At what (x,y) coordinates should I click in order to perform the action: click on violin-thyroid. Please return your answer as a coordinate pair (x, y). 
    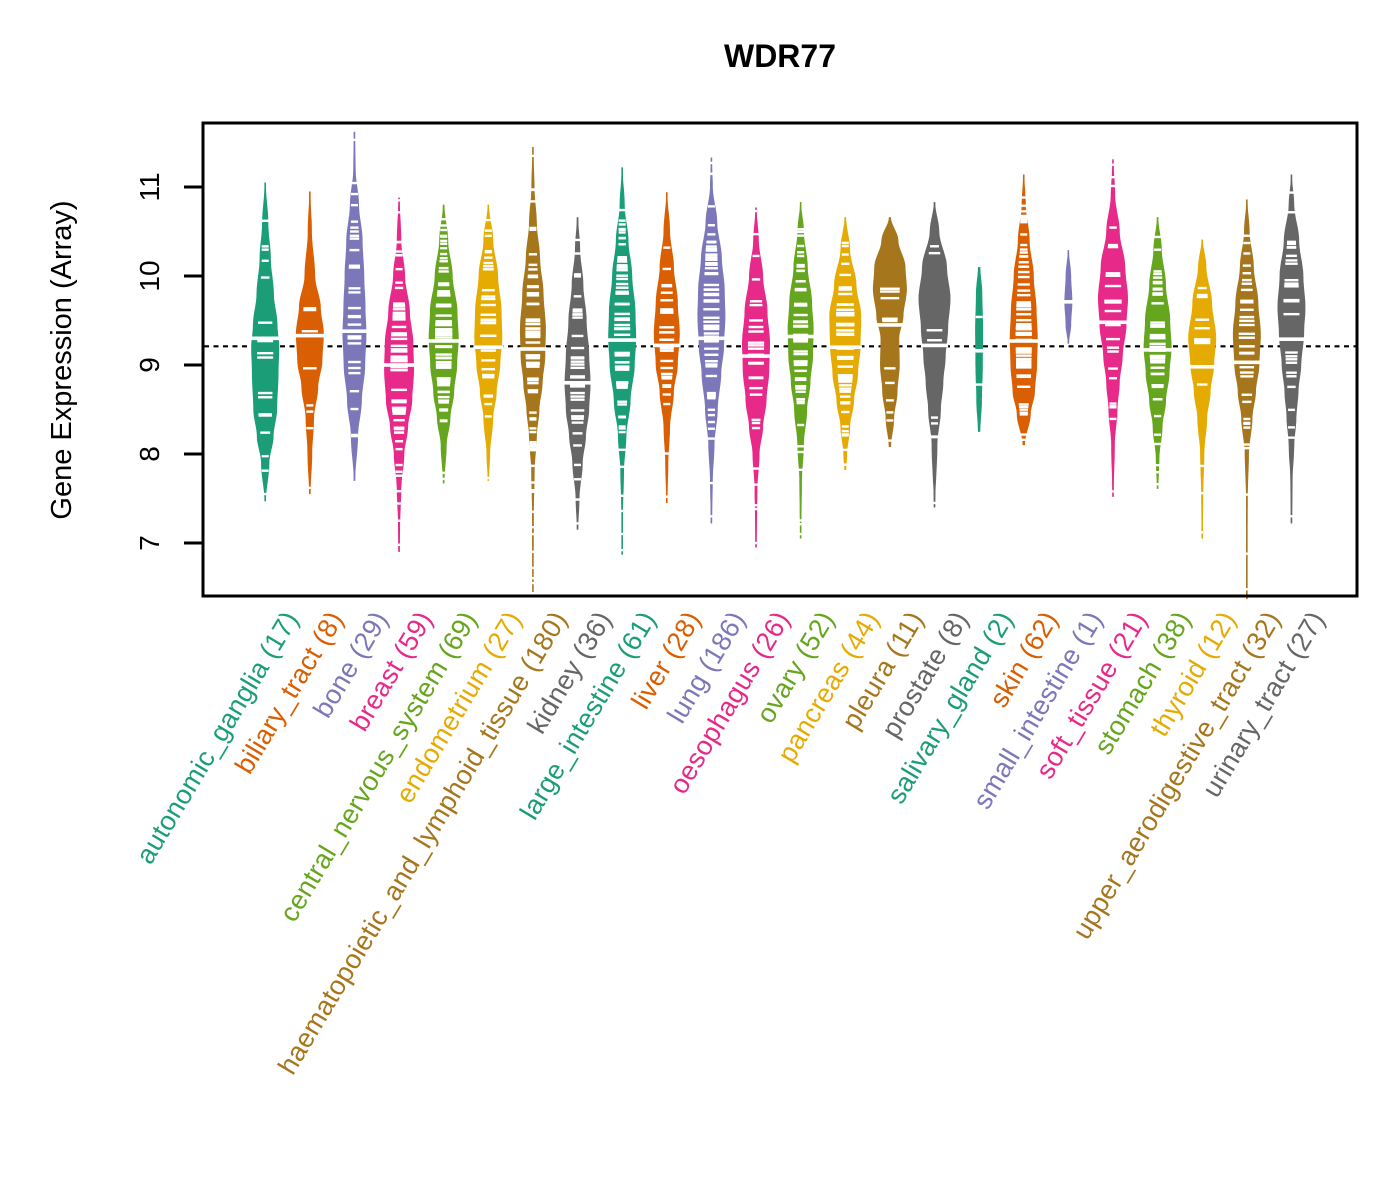
    Looking at the image, I should click on (1202, 389).